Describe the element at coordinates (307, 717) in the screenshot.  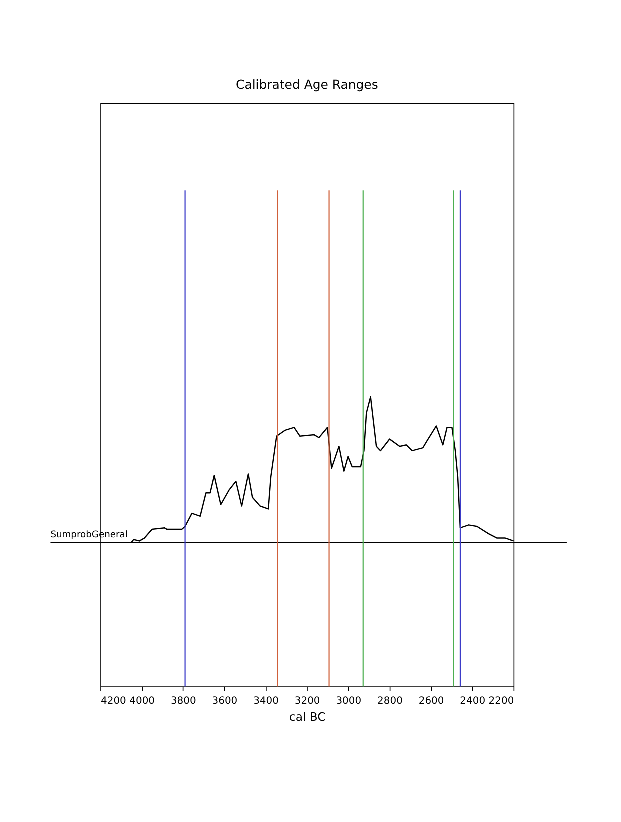
I see `x-axis-title: cal BC` at that location.